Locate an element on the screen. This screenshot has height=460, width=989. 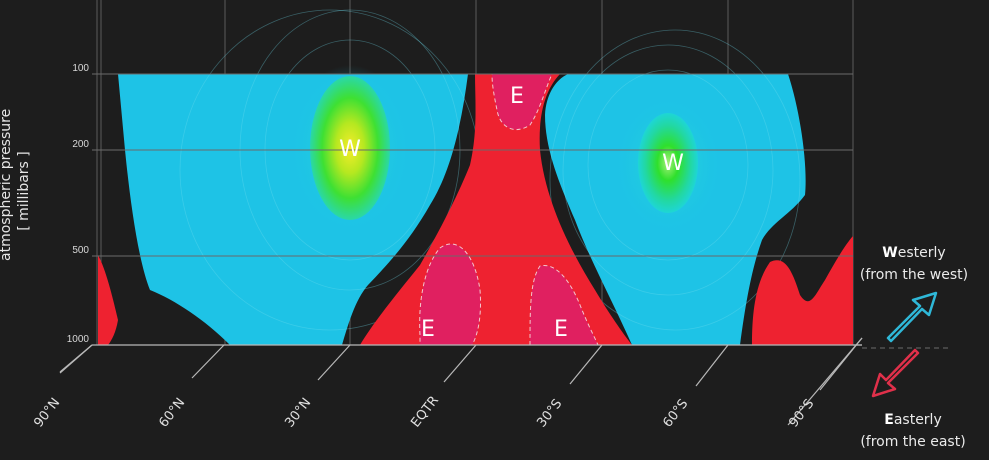
x-tick-label-90s: 90°S is located at coordinates (801, 414).